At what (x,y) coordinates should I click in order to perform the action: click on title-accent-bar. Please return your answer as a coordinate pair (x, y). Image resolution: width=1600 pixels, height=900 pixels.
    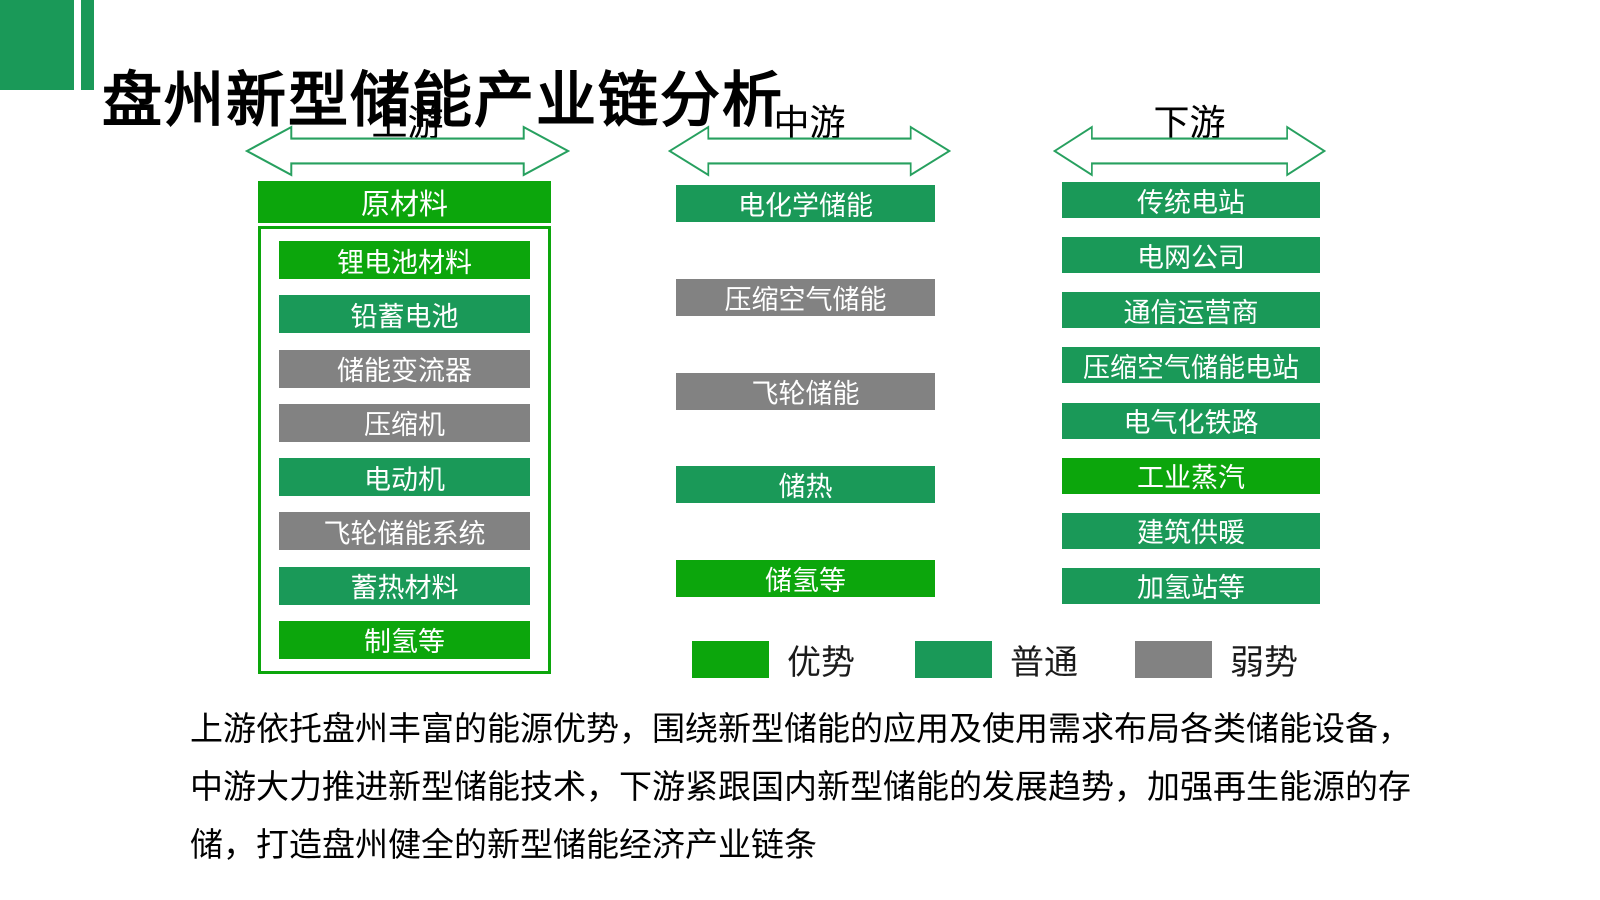
    Looking at the image, I should click on (87, 45).